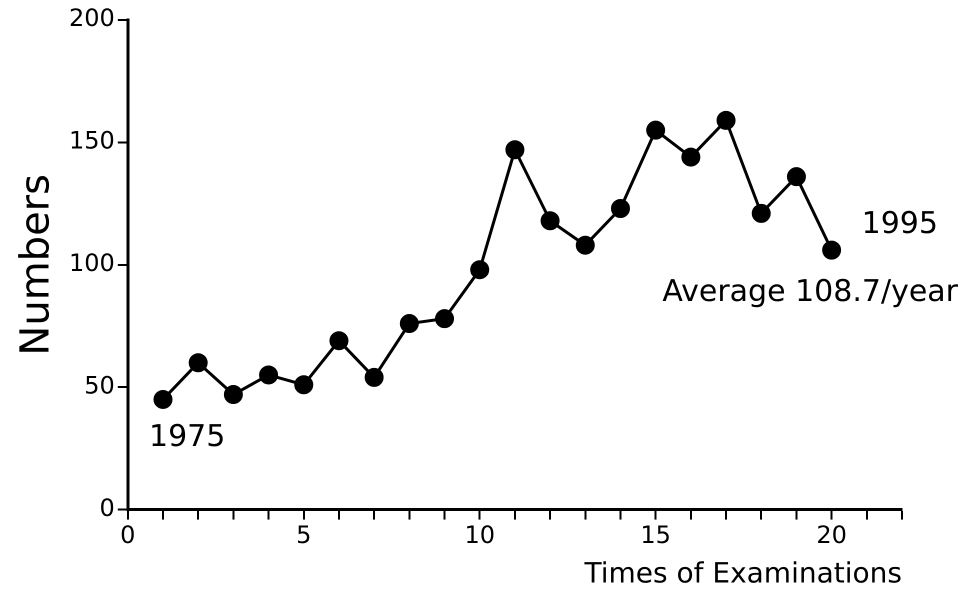 The width and height of the screenshot is (962, 606). What do you see at coordinates (35, 265) in the screenshot?
I see `y-axis-title: Numbers` at bounding box center [35, 265].